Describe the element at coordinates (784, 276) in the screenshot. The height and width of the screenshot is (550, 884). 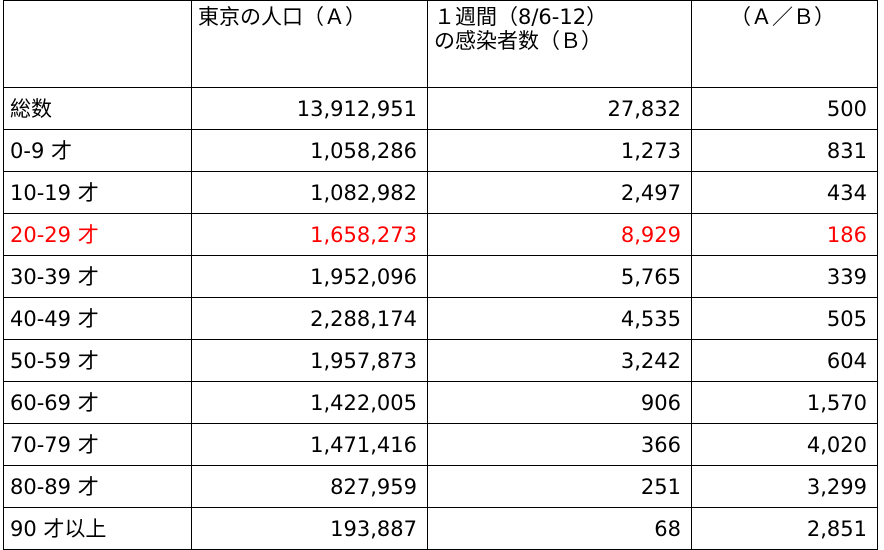
I see `ratio-cell: 339` at that location.